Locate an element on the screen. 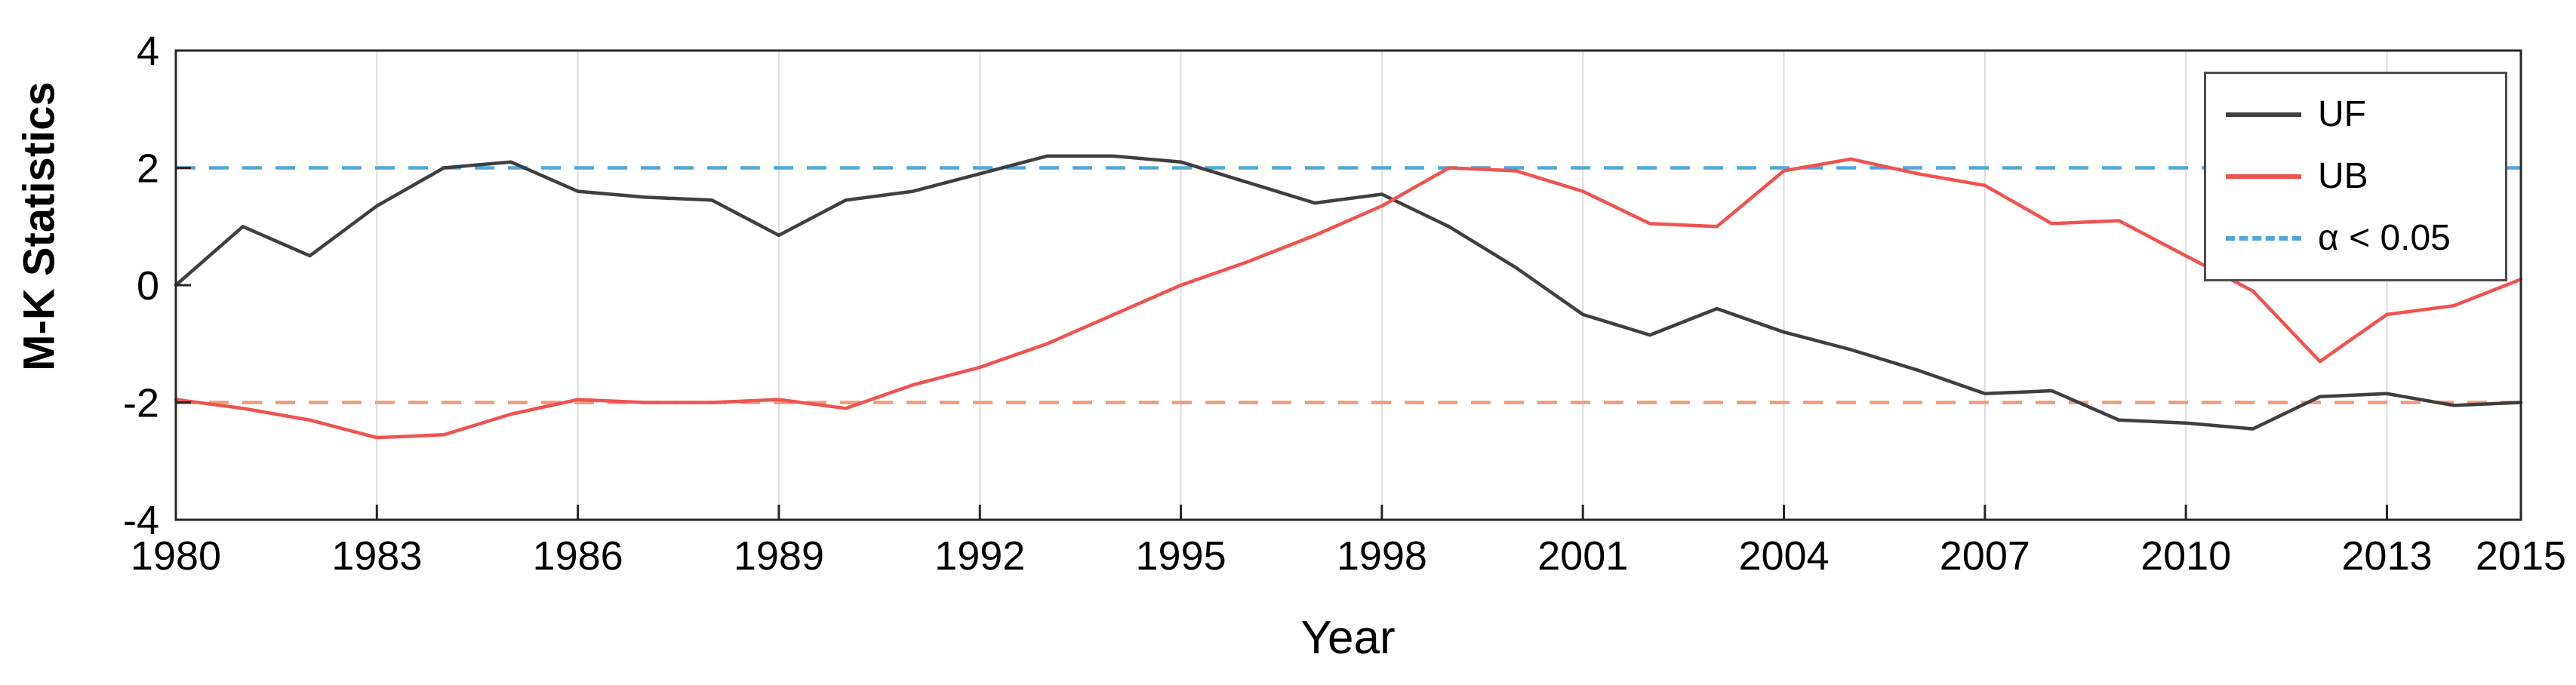 The image size is (2576, 685). uf-line-swatch is located at coordinates (2263, 115).